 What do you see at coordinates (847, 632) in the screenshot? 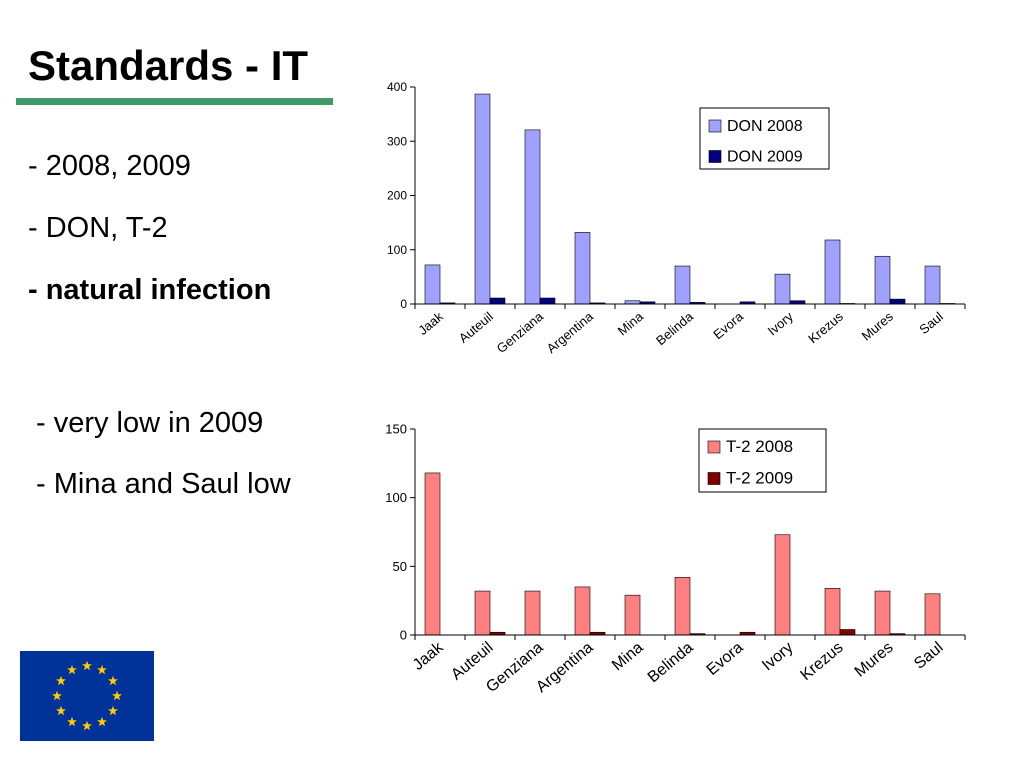
I see `bar-t-2-2009` at bounding box center [847, 632].